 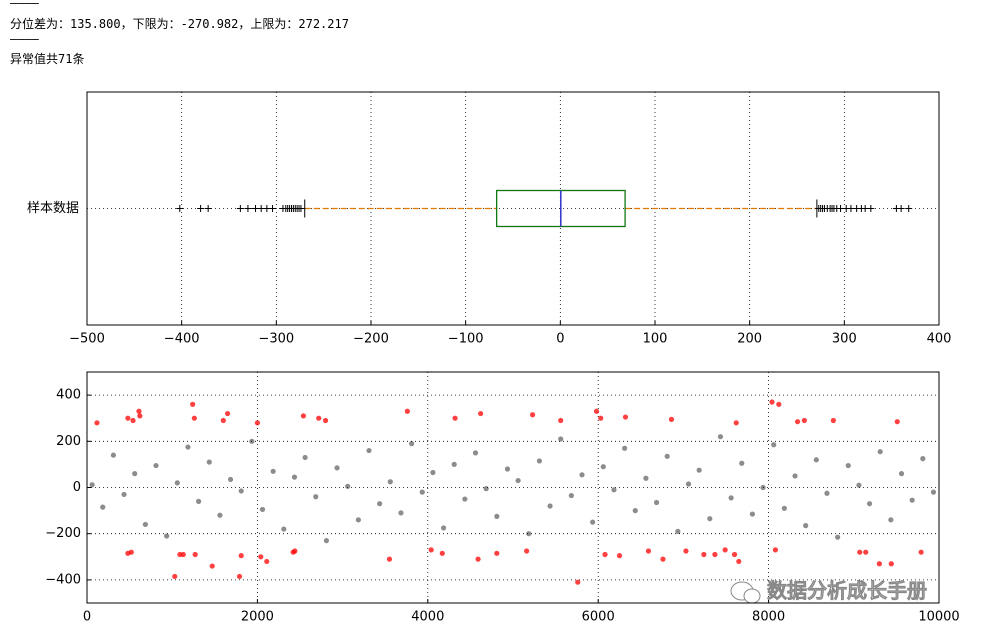 I want to click on y-tick-label: 400, so click(x=68, y=395).